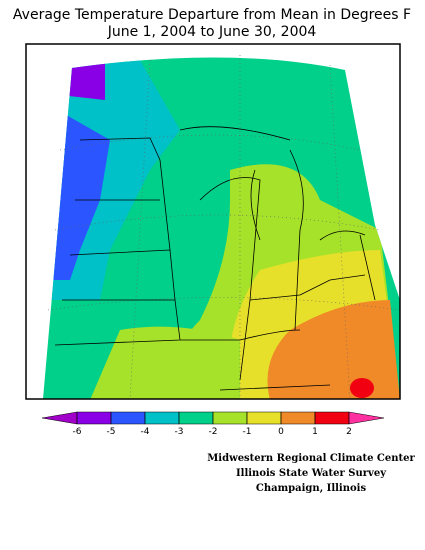  I want to click on credit-line: Midwestern Regional Climate Center, so click(311, 458).